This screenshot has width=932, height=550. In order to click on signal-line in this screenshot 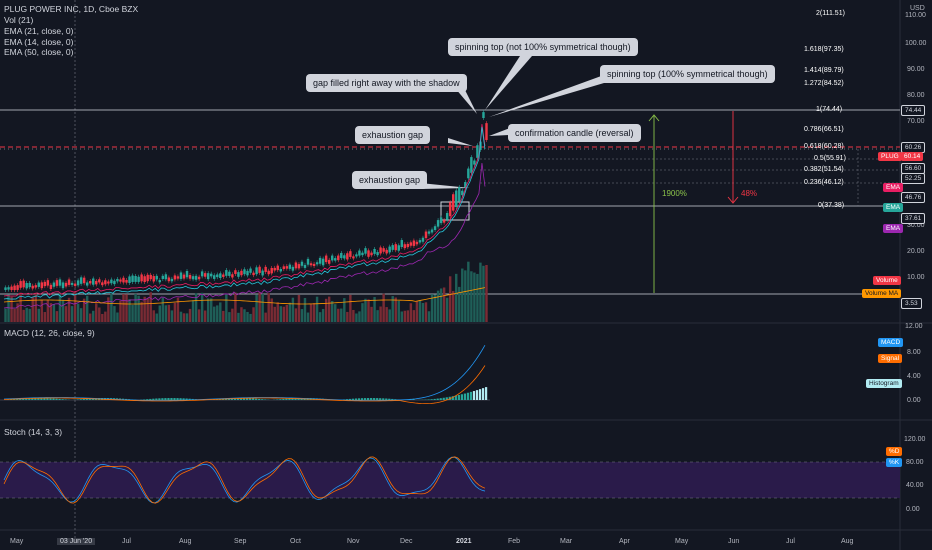, I will do `click(244, 385)`.